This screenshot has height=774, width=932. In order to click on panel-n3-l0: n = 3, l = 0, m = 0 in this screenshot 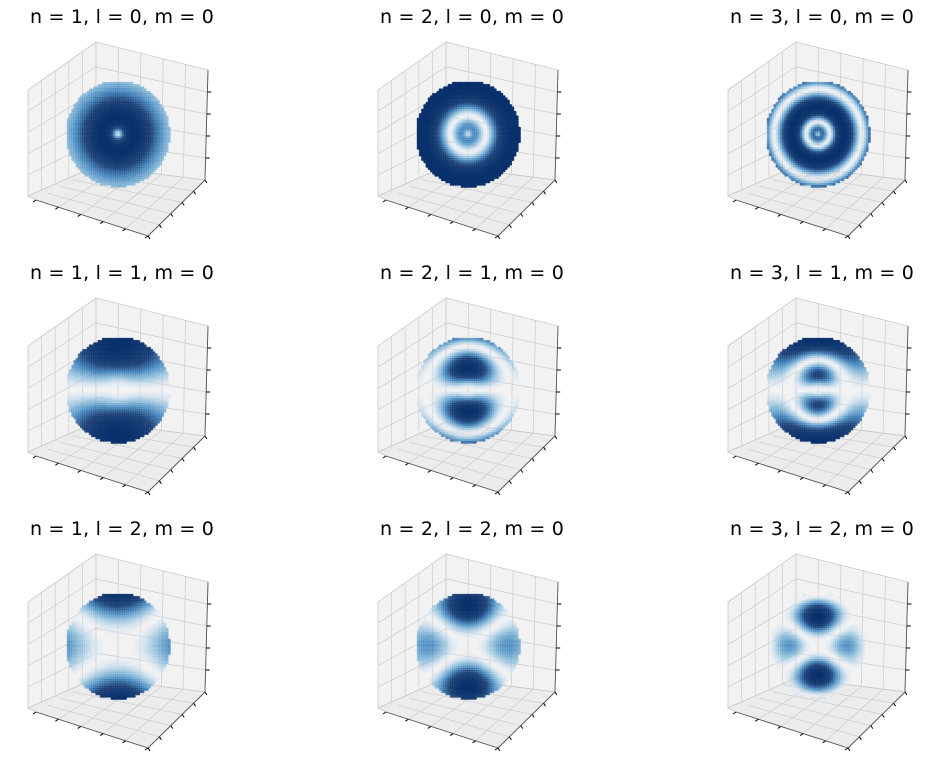, I will do `click(810, 125)`.